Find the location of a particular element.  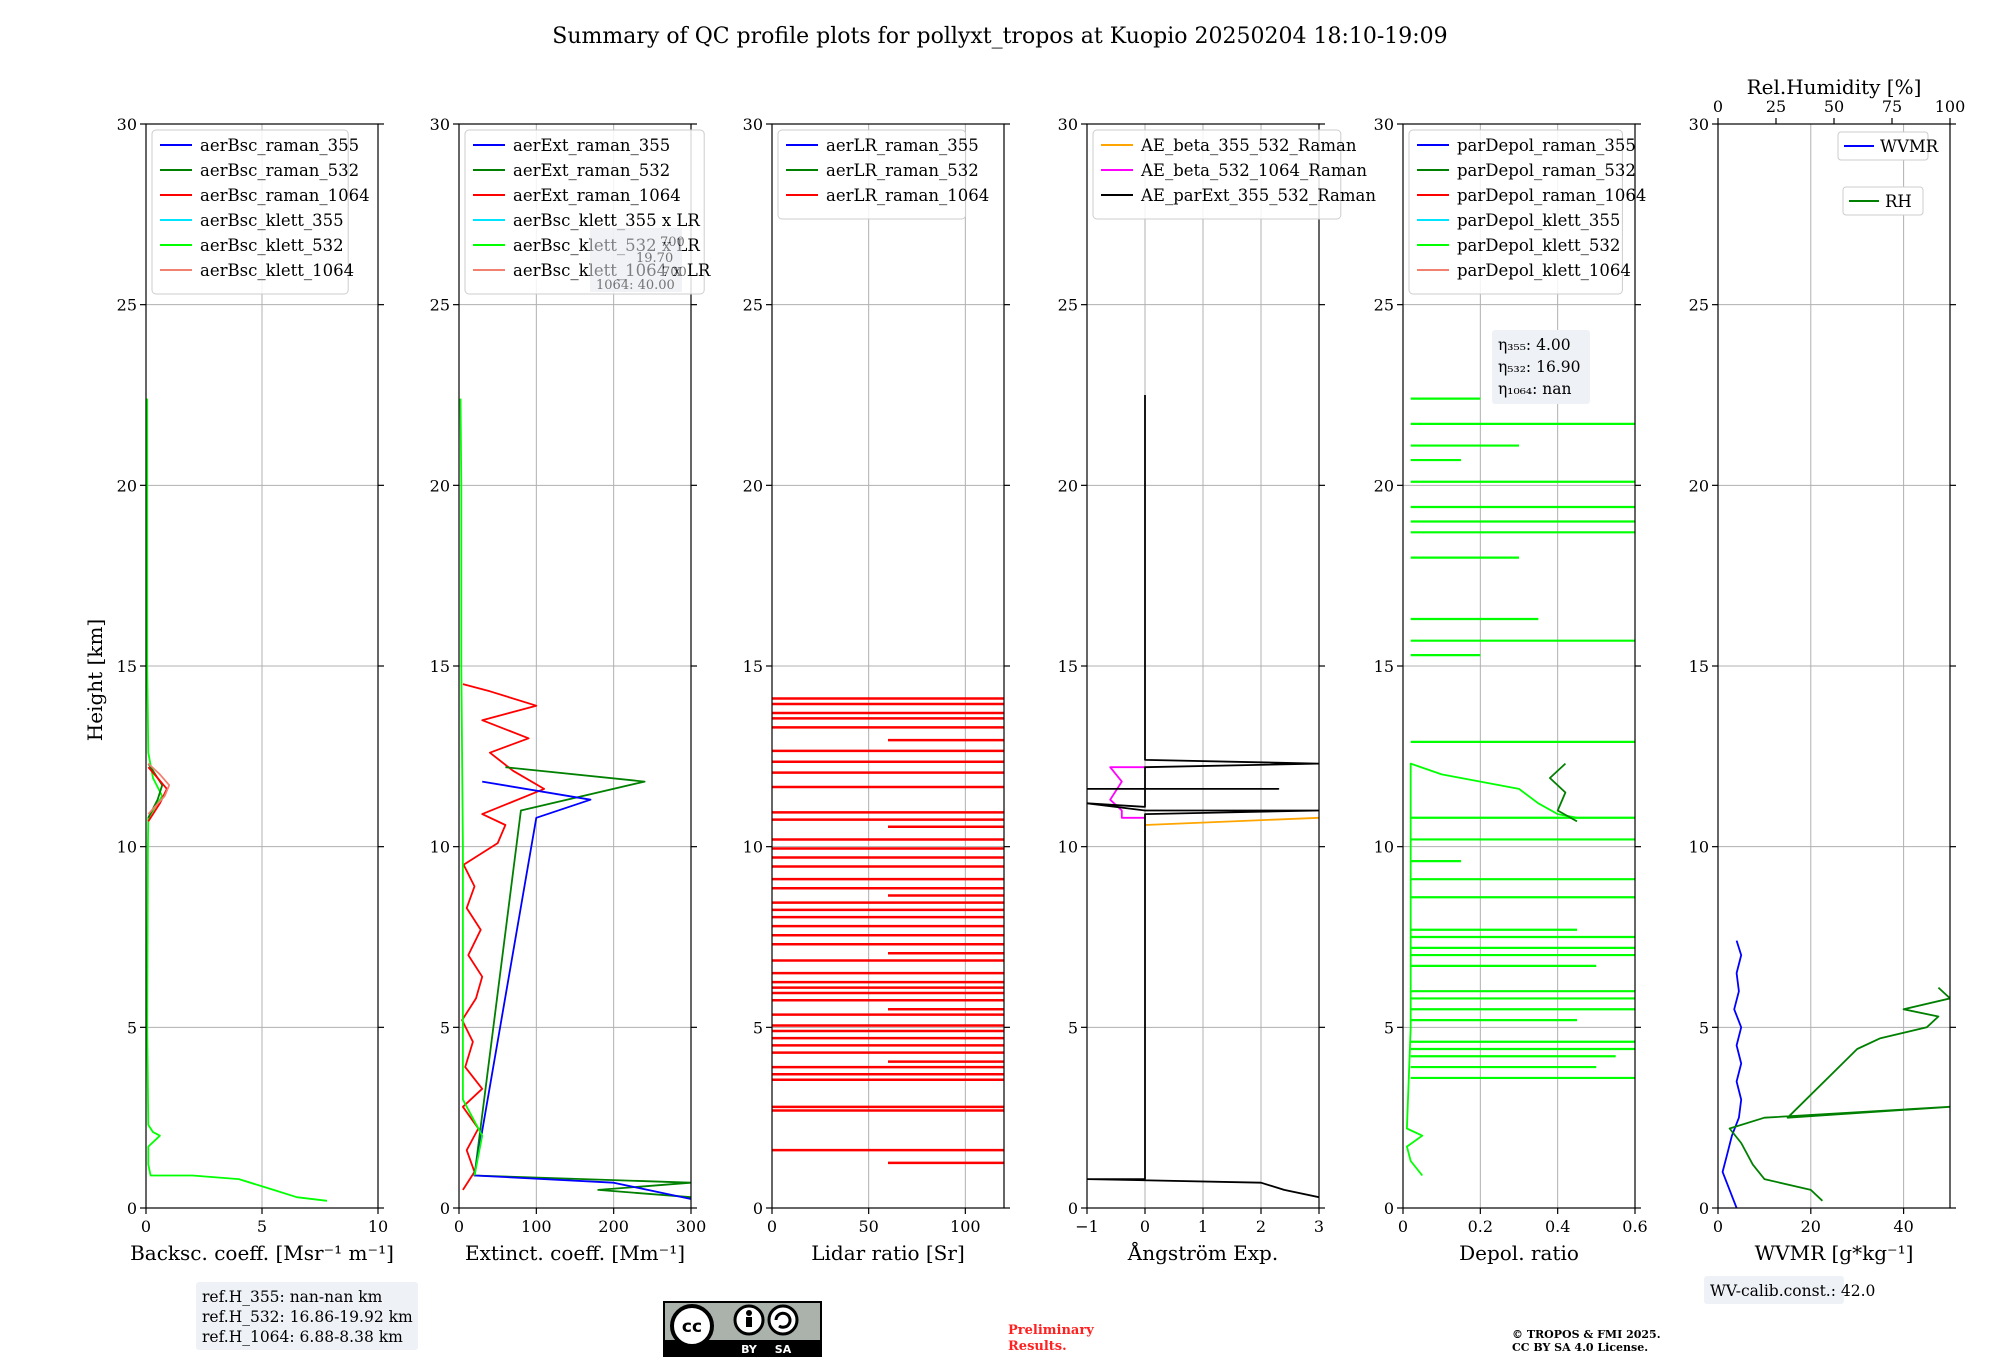

wv-calib-box: WV-calib.const.: 42.0 is located at coordinates (1789, 1290).